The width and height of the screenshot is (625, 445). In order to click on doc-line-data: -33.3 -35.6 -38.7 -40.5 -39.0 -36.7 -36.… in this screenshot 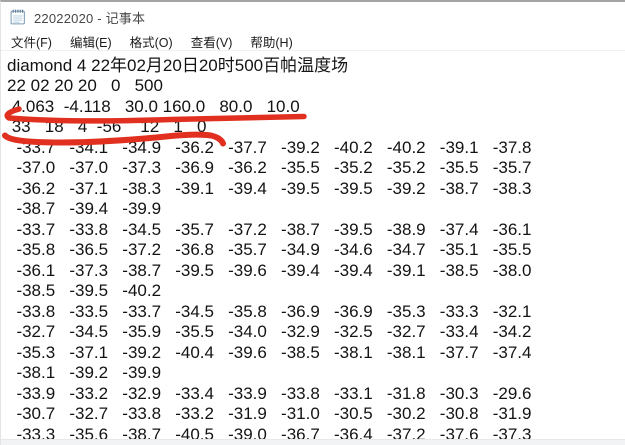, I will do `click(269, 432)`.